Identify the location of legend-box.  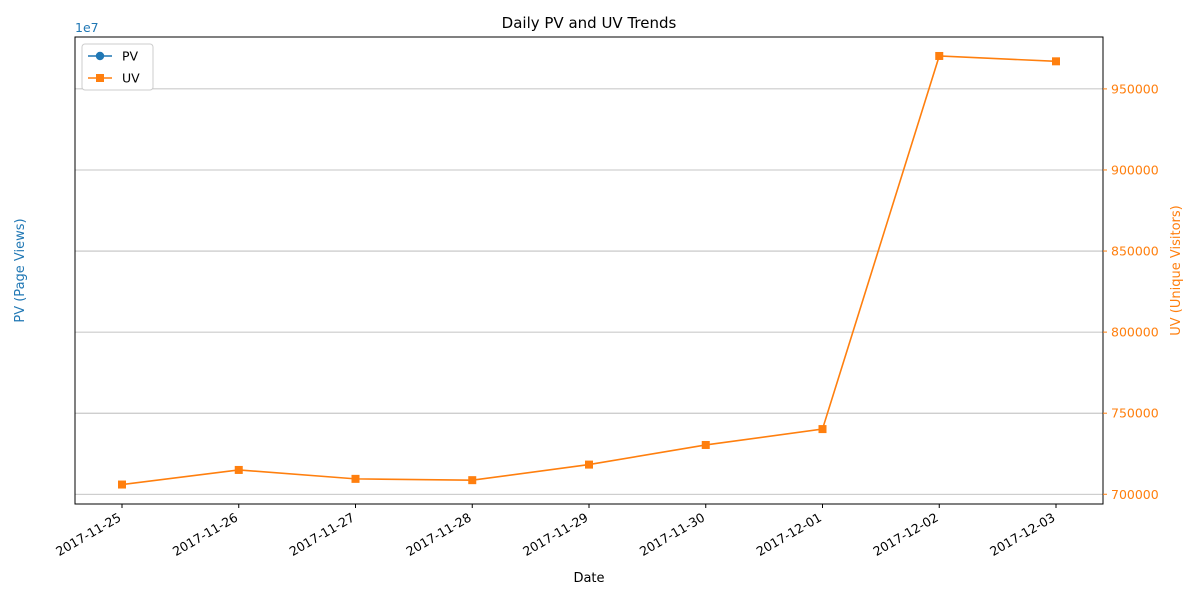
(117, 67).